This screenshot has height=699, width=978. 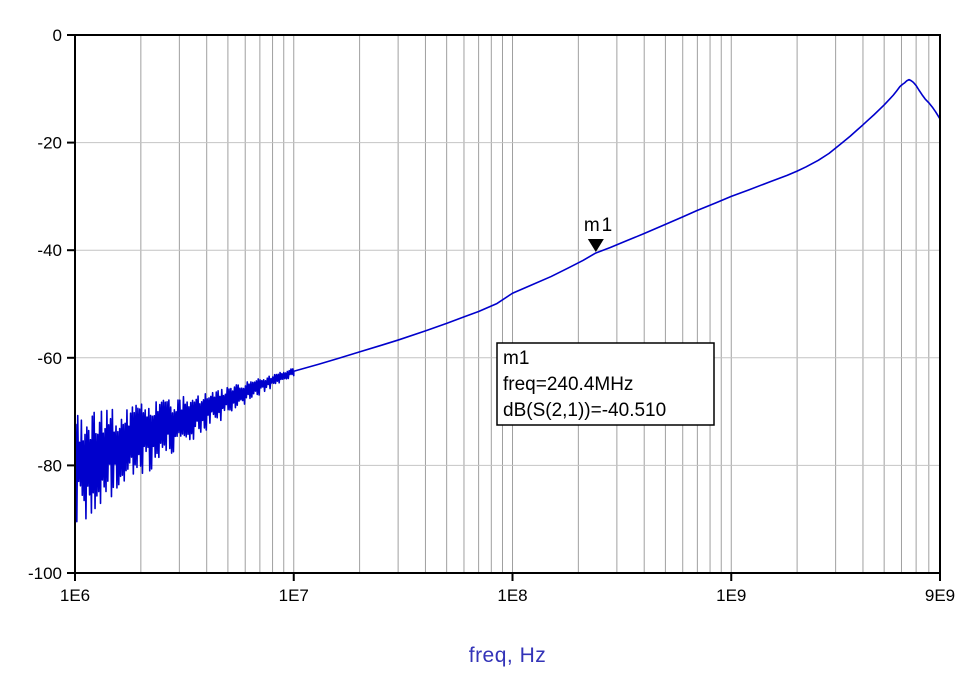 What do you see at coordinates (57, 35) in the screenshot?
I see `y-tick-label: 0` at bounding box center [57, 35].